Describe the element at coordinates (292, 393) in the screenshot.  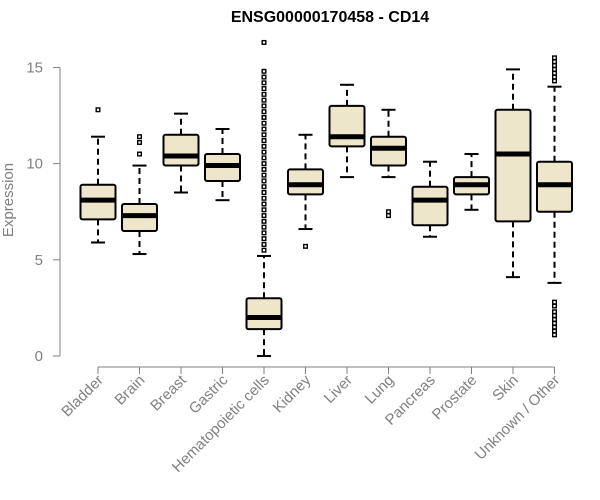
I see `x-tick-label: Kidney` at that location.